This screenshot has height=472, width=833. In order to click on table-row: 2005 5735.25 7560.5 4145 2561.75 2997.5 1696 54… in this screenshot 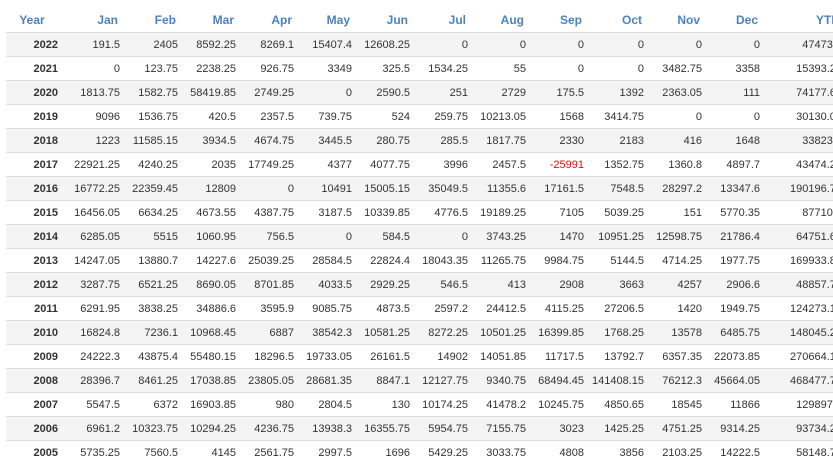, I will do `click(419, 452)`.